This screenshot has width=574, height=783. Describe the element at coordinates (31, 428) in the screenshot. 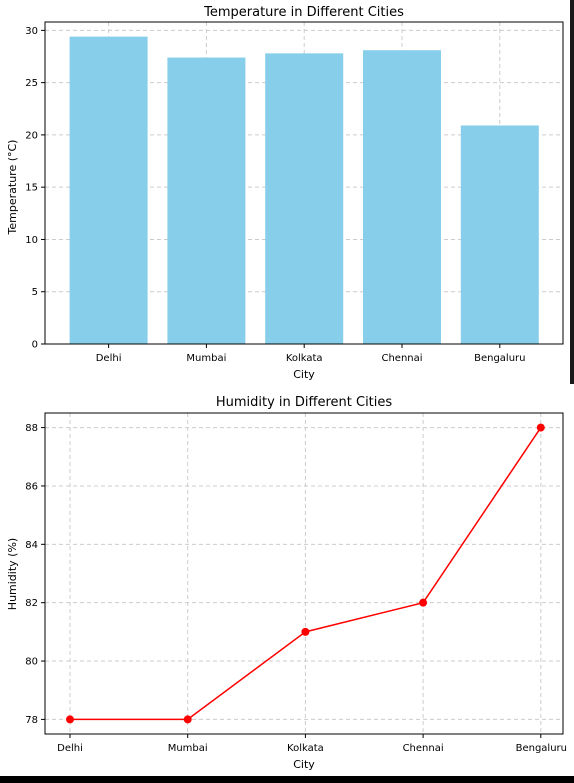

I see `humidity-y-tick-label: 88` at that location.